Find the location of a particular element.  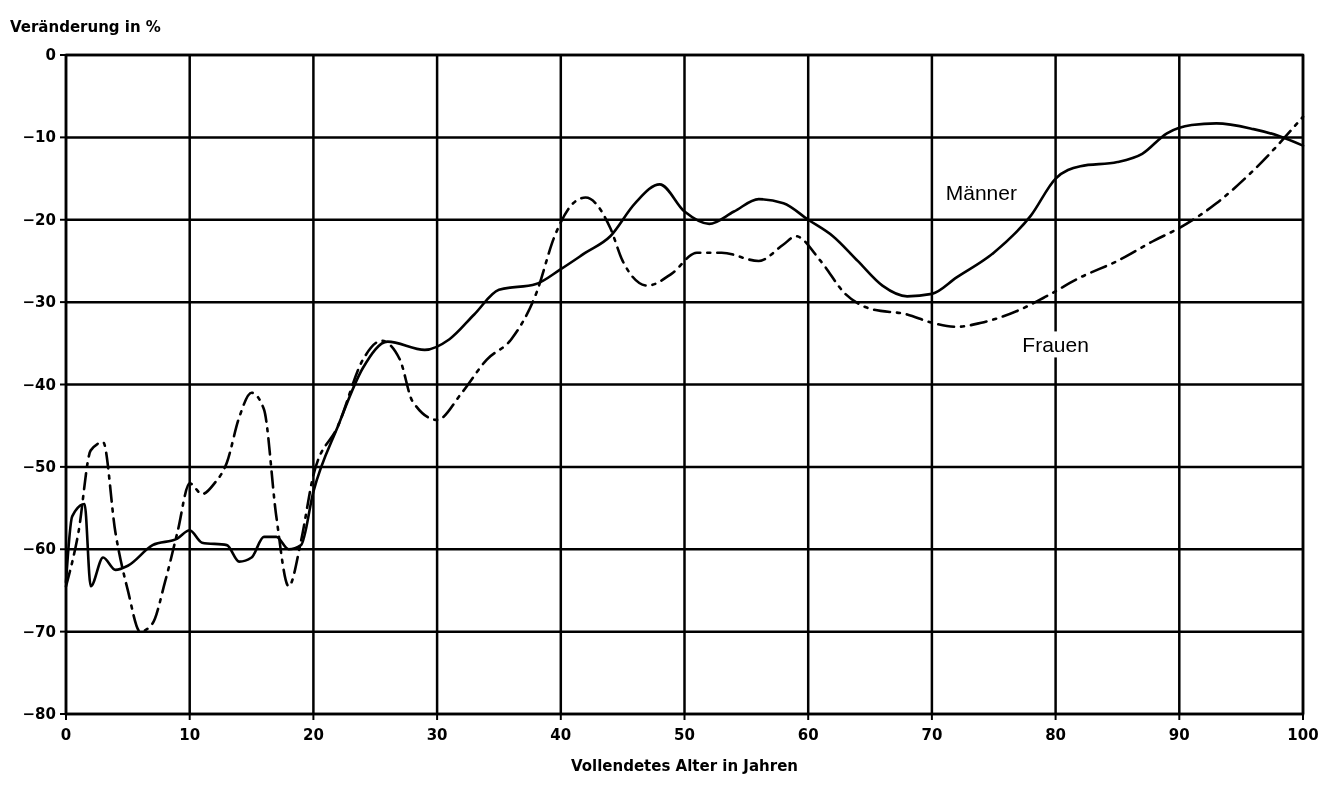

x-tick-label: 60 is located at coordinates (808, 735).